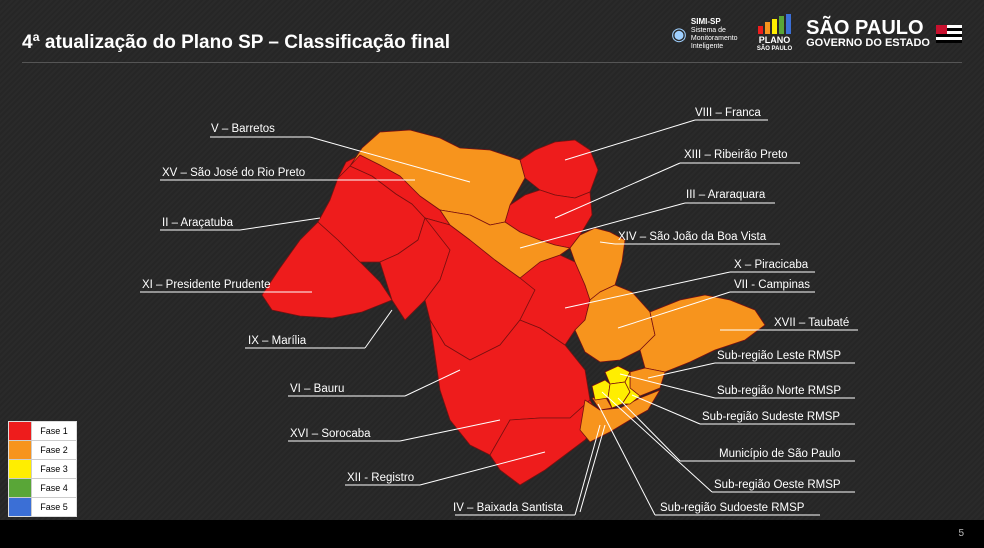 This screenshot has height=548, width=984. I want to click on legend-label: Fase 3, so click(53, 469).